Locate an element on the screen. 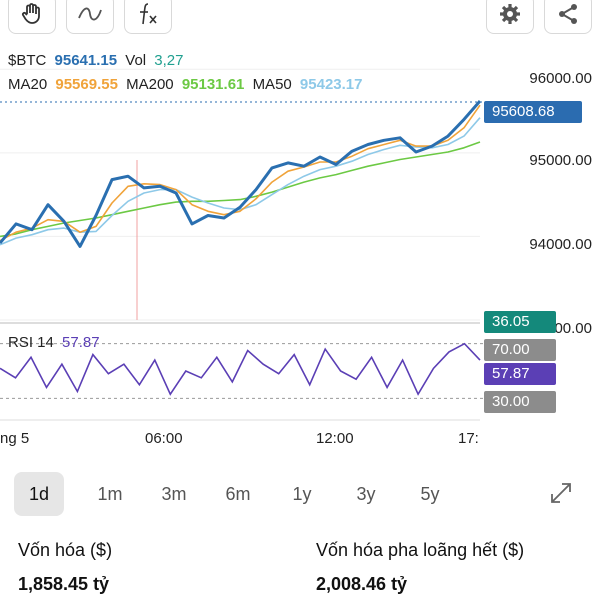  time-axis-label: ng 5 is located at coordinates (15, 438).